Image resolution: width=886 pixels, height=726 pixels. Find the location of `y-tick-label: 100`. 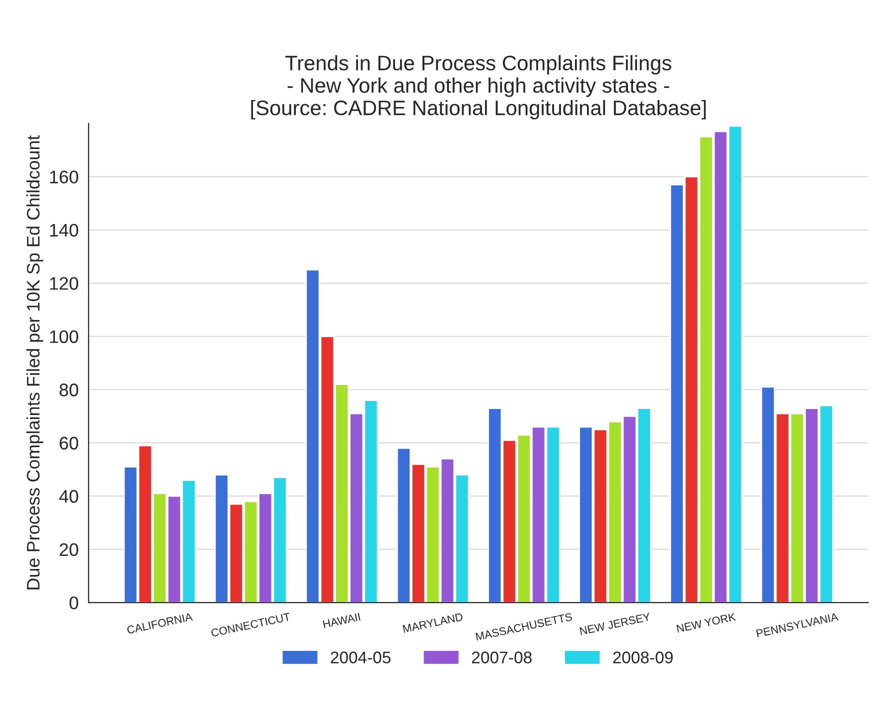

y-tick-label: 100 is located at coordinates (64, 337).